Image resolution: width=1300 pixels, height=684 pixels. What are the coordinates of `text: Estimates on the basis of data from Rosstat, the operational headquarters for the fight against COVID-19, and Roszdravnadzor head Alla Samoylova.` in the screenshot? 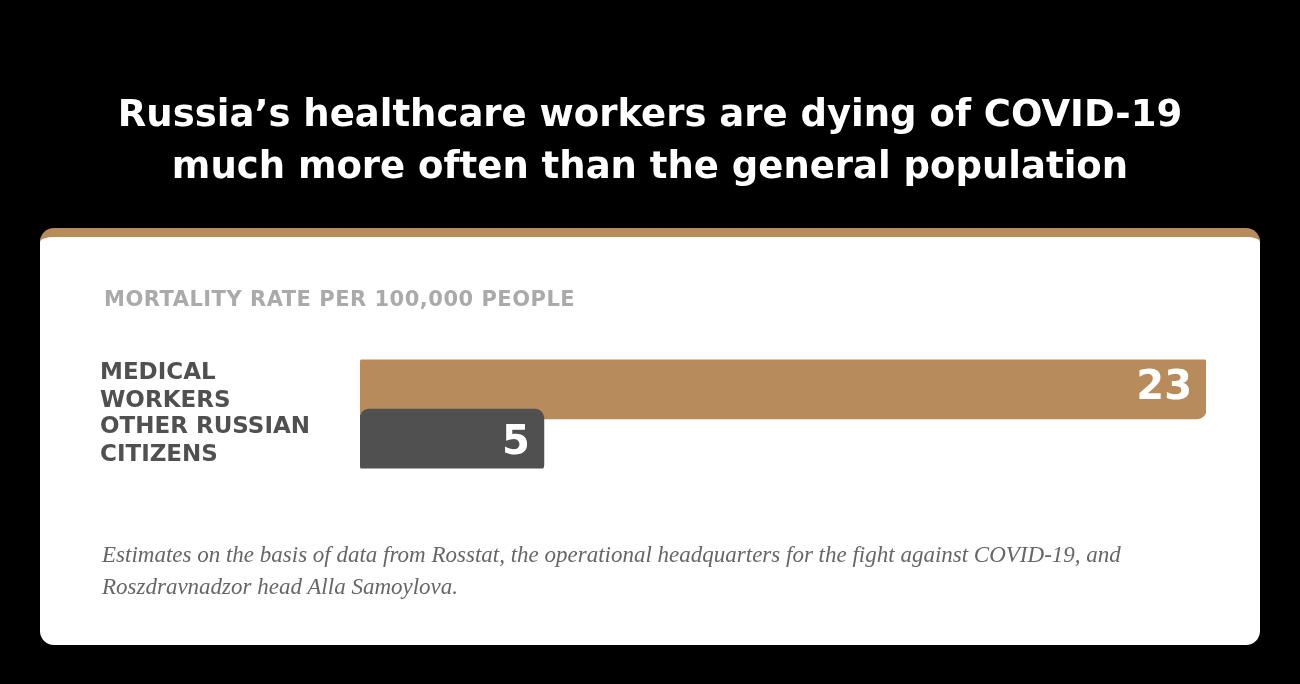 It's located at (612, 571).